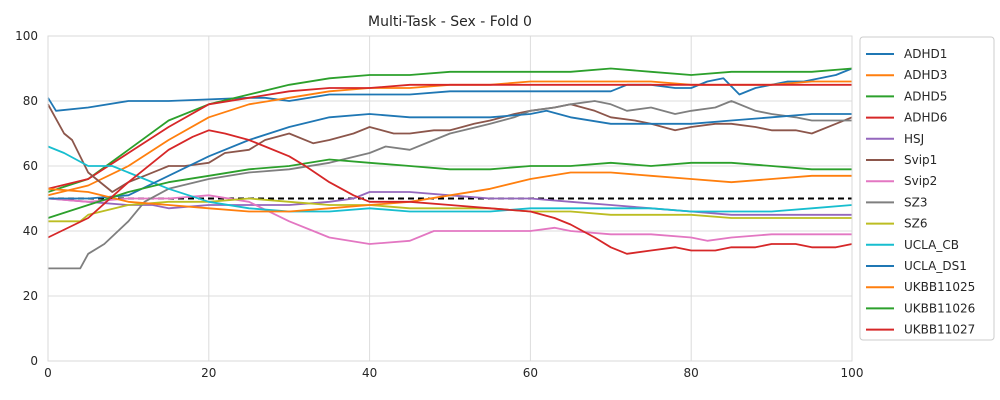 This screenshot has height=400, width=1000. I want to click on series-line-hsj, so click(449, 203).